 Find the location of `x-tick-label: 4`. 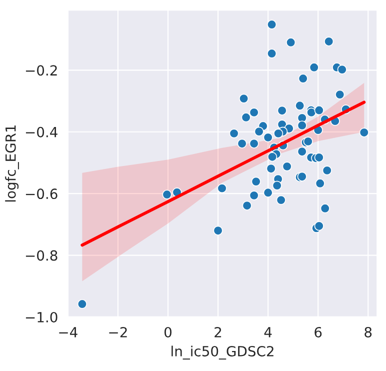

x-tick-label: 4 is located at coordinates (268, 332).